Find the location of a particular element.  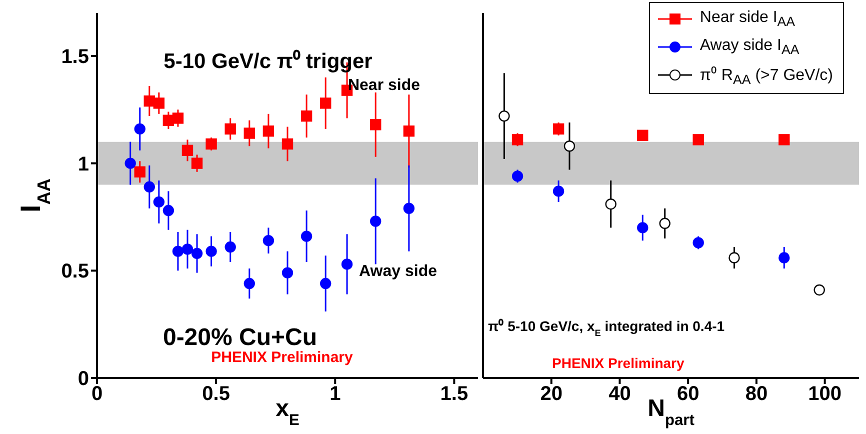

annotation: Away side is located at coordinates (398, 271).